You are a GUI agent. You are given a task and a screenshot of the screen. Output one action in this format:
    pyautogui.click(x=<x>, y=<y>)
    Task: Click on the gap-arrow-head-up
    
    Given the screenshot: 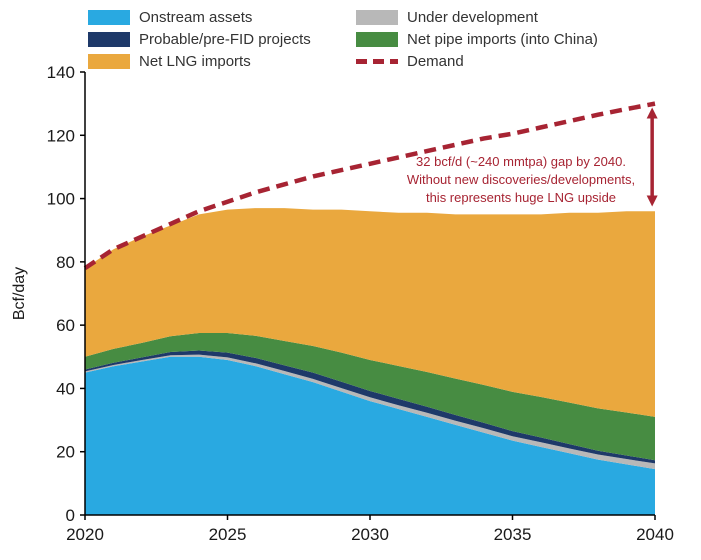 What is the action you would take?
    pyautogui.click(x=652, y=113)
    